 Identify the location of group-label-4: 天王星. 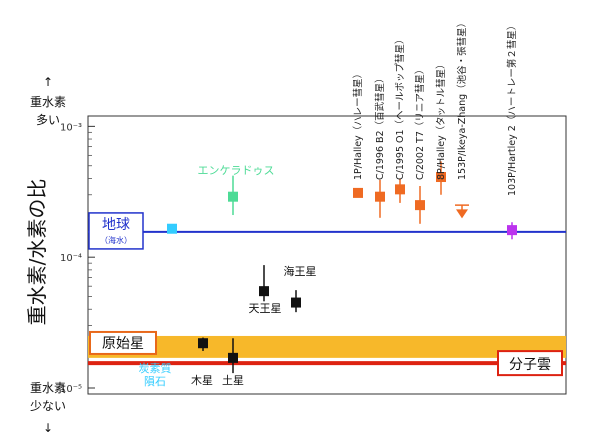
(265, 308).